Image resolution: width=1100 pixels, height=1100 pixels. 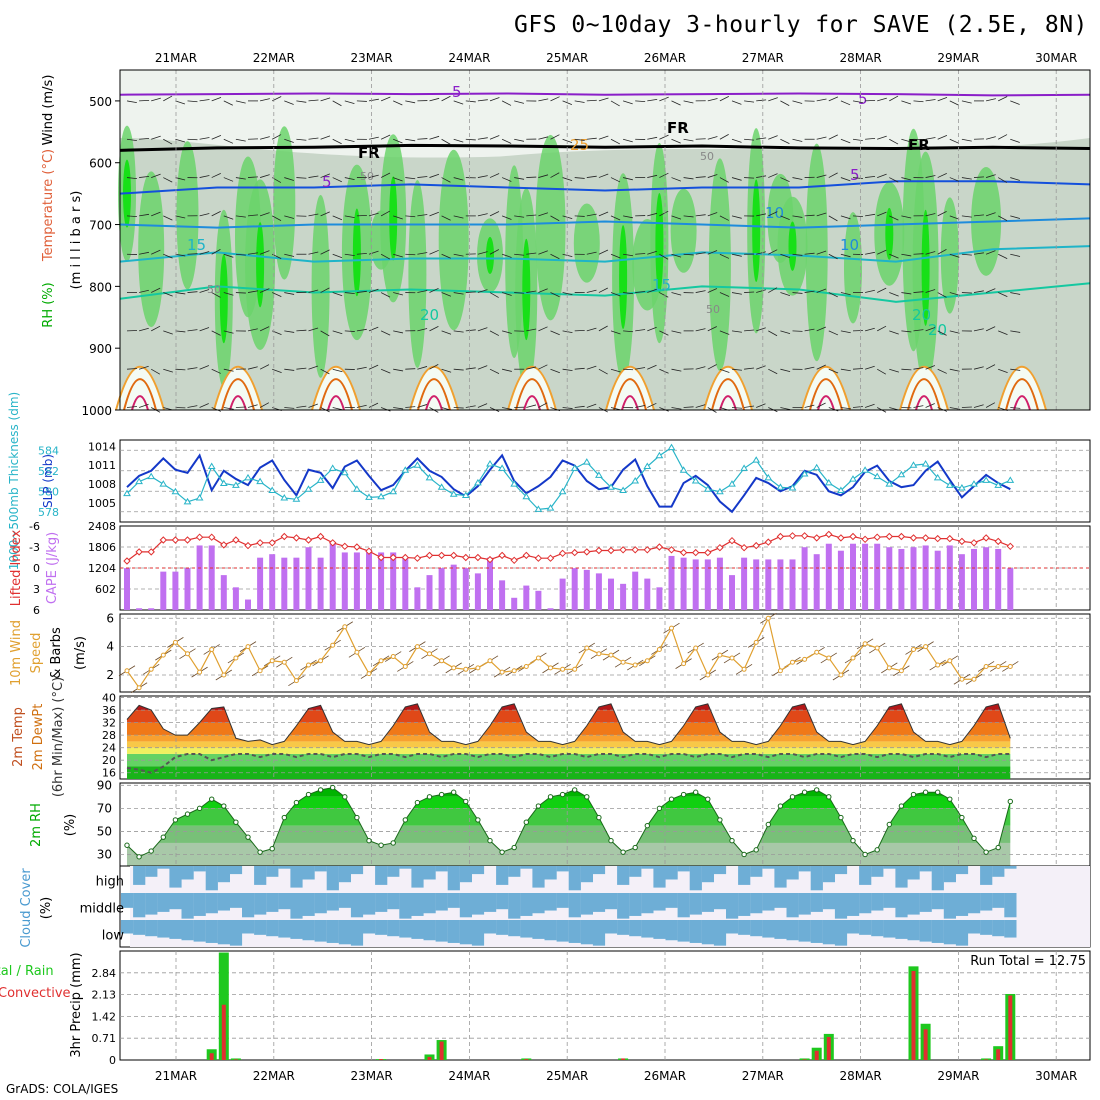 What do you see at coordinates (569, 834) in the screenshot?
I see `rh-band` at bounding box center [569, 834].